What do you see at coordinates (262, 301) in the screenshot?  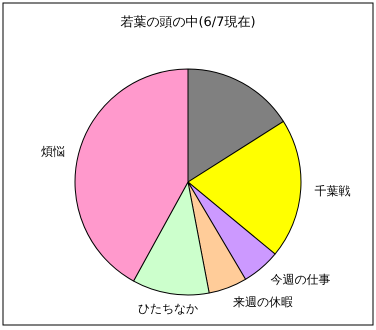 I see `slice-label: 来週の休暇` at bounding box center [262, 301].